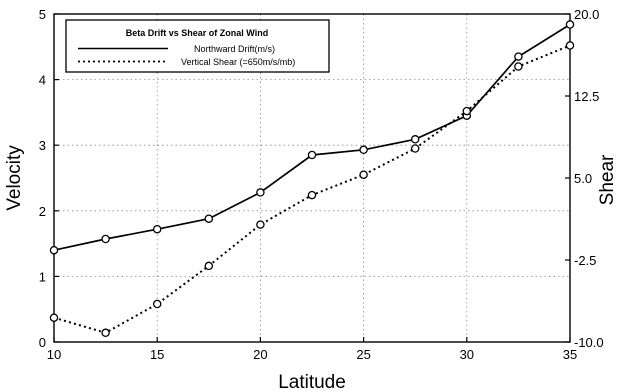 This screenshot has height=392, width=622. What do you see at coordinates (363, 354) in the screenshot?
I see `x-tick-label: 25` at bounding box center [363, 354].